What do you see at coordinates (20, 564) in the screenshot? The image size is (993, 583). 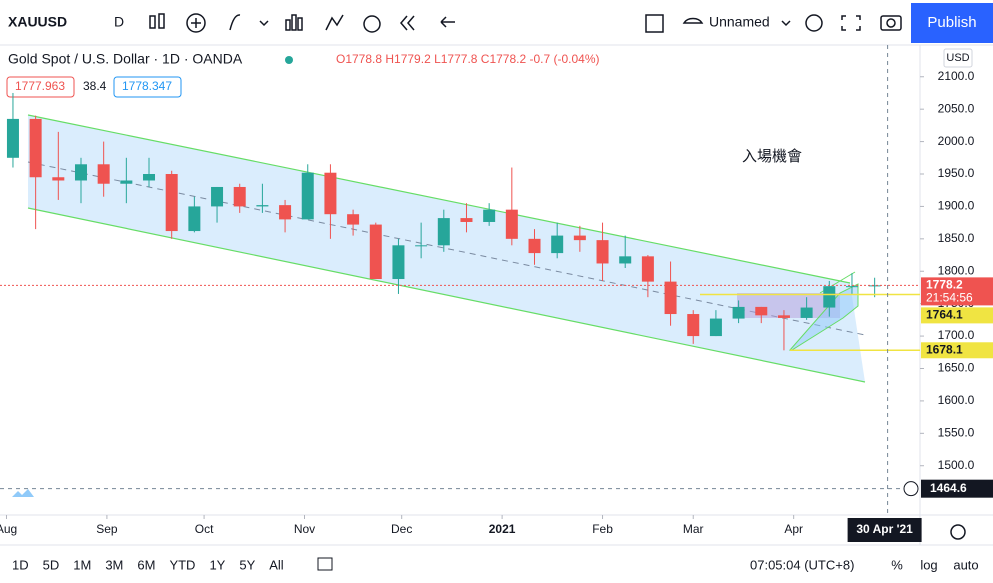 I see `range-button: 1D` at bounding box center [20, 564].